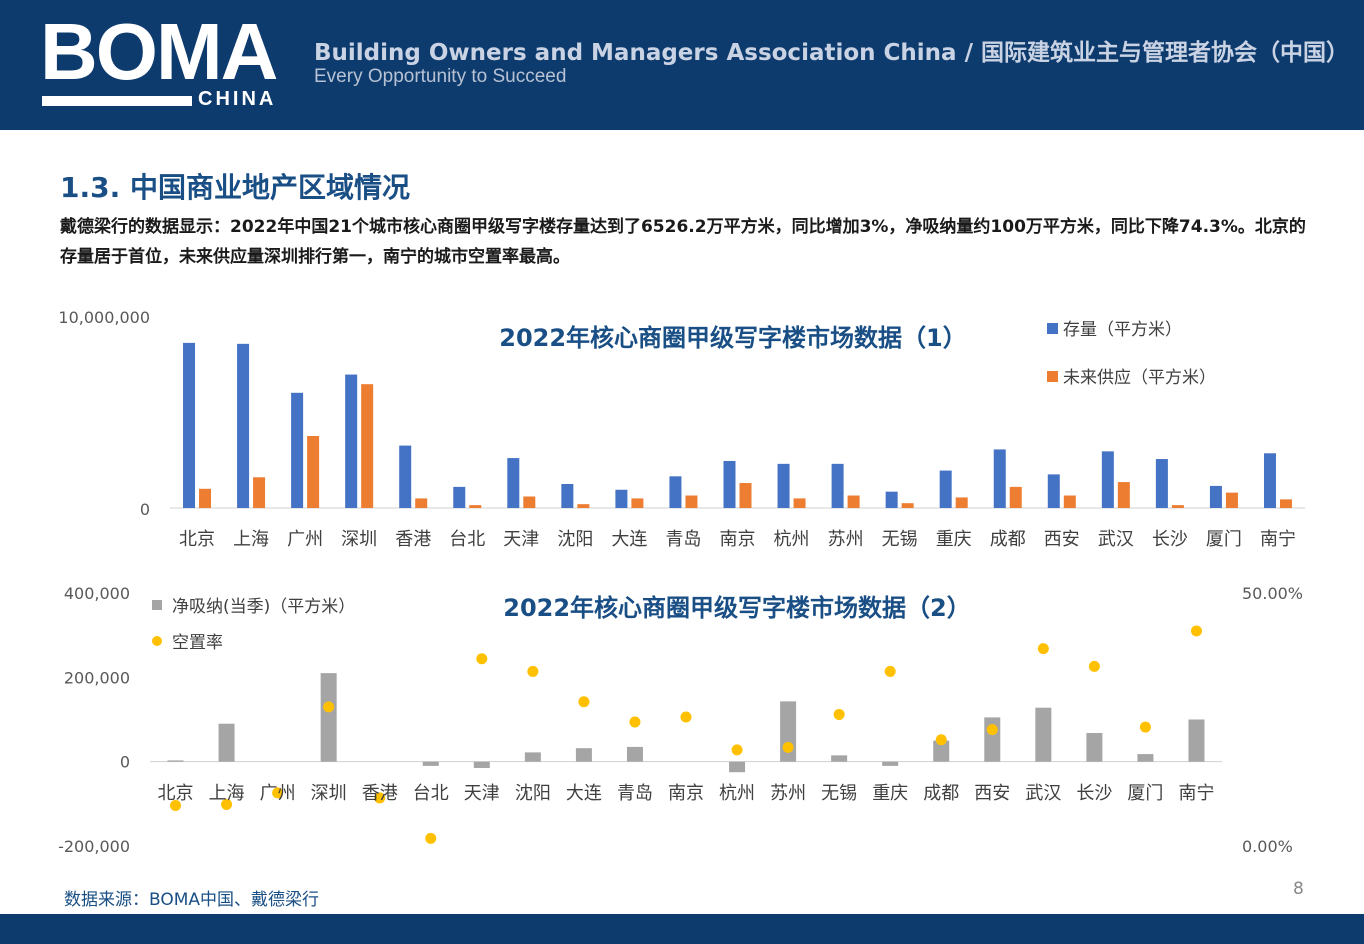  Describe the element at coordinates (1062, 539) in the screenshot. I see `chart1-category-label: 西安` at that location.